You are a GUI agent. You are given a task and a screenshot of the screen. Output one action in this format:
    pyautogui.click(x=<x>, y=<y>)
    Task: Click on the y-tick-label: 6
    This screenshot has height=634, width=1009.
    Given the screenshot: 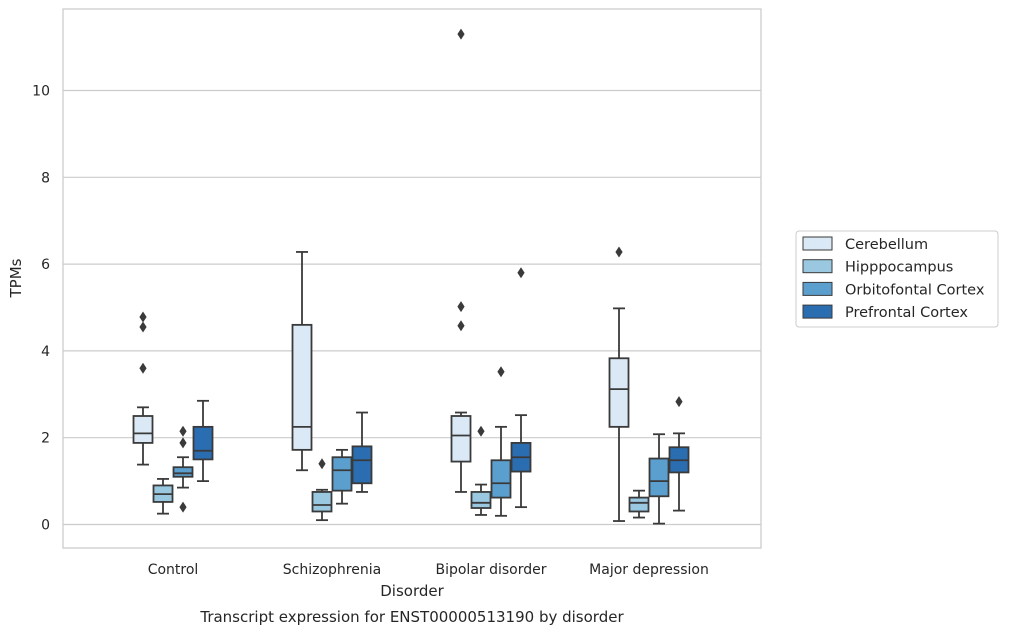 What is the action you would take?
    pyautogui.click(x=45, y=265)
    